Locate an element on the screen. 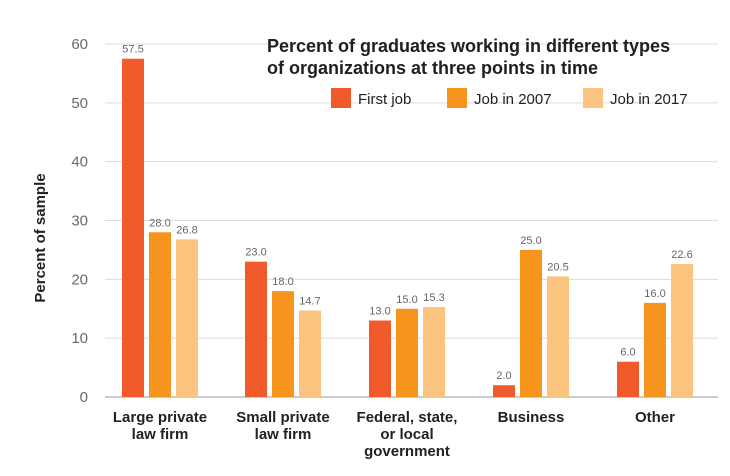  x-category-label: Business is located at coordinates (531, 417).